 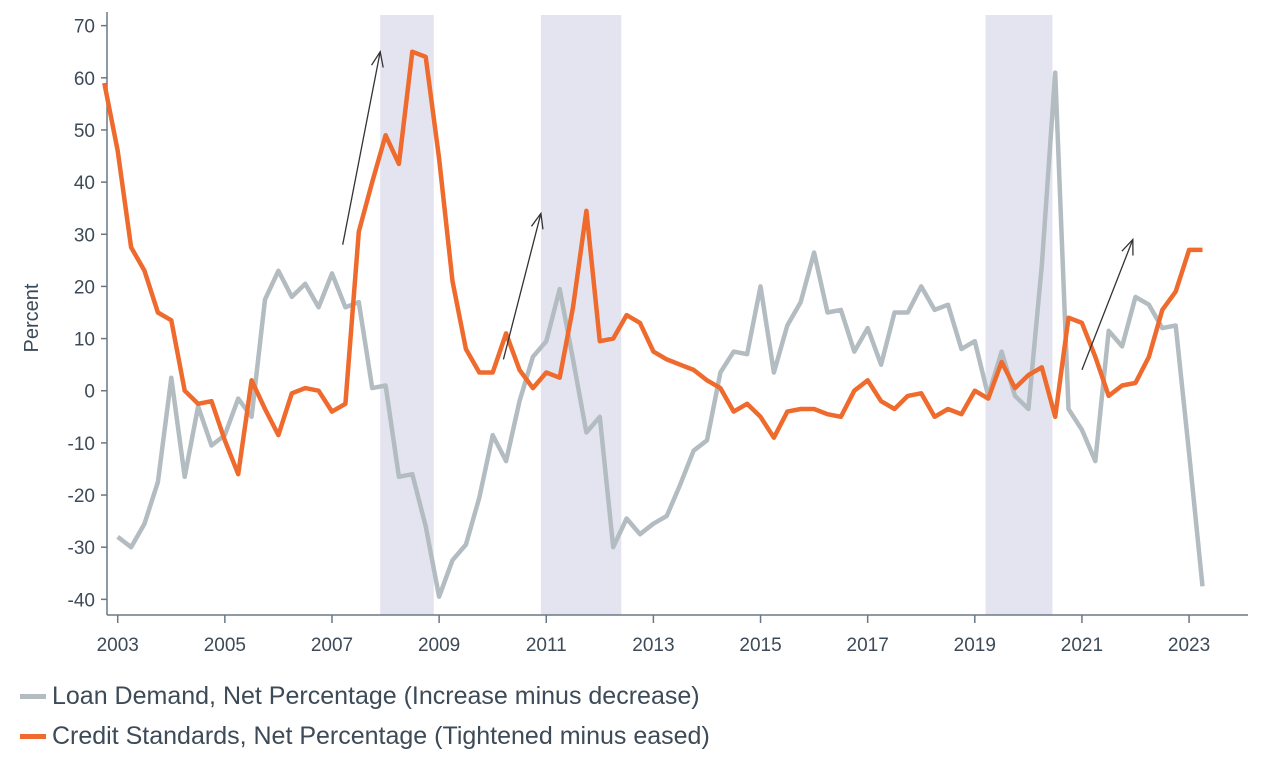 I want to click on recession-band, so click(x=1019, y=315).